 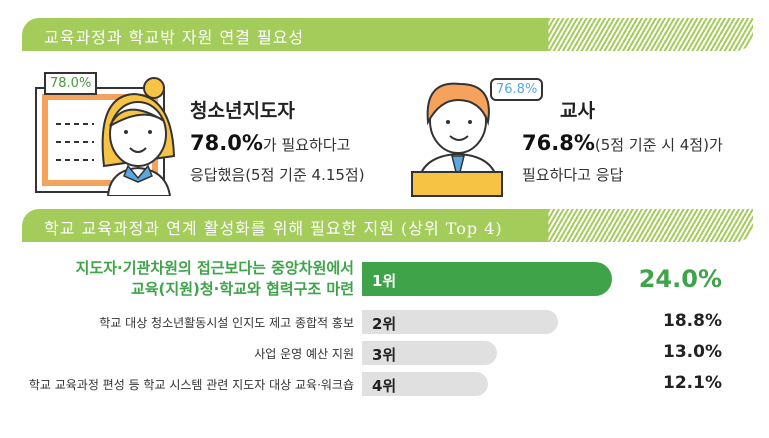 I want to click on bar-2: 2위, so click(x=460, y=322).